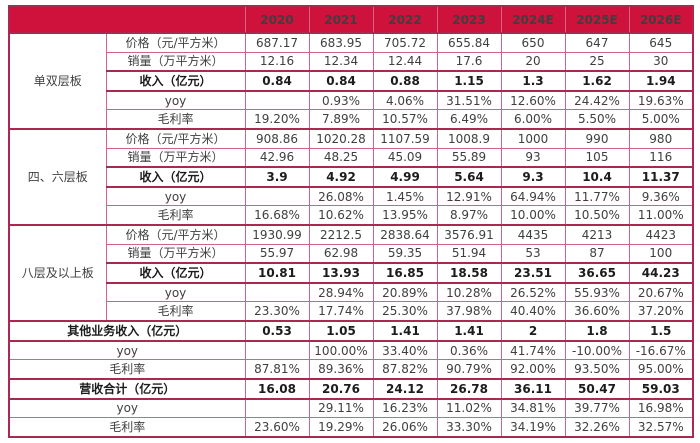  What do you see at coordinates (341, 157) in the screenshot?
I see `data-cell: 48.25` at bounding box center [341, 157].